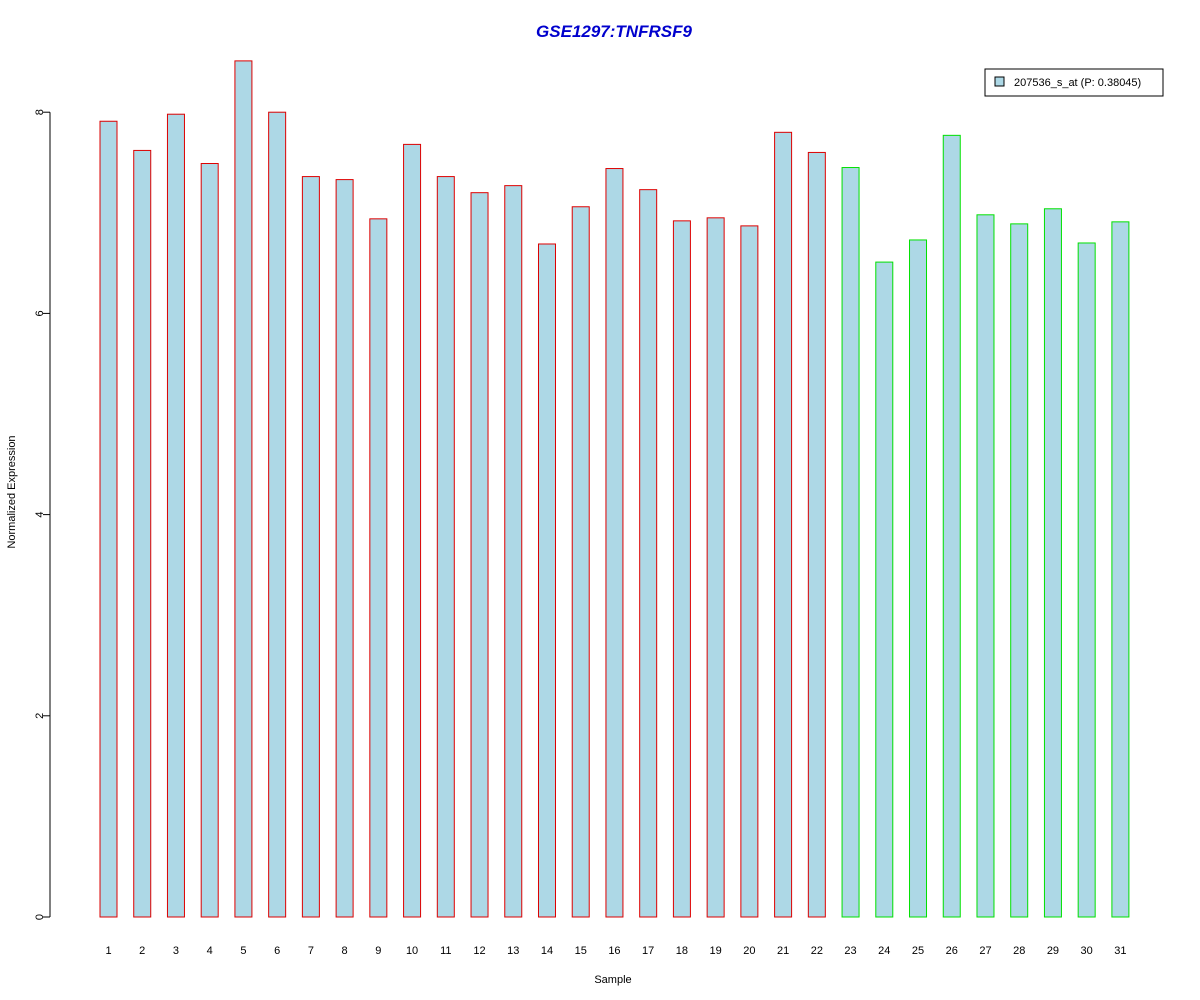 The width and height of the screenshot is (1200, 1000). Describe the element at coordinates (1087, 951) in the screenshot. I see `x-tick-label: 30` at that location.